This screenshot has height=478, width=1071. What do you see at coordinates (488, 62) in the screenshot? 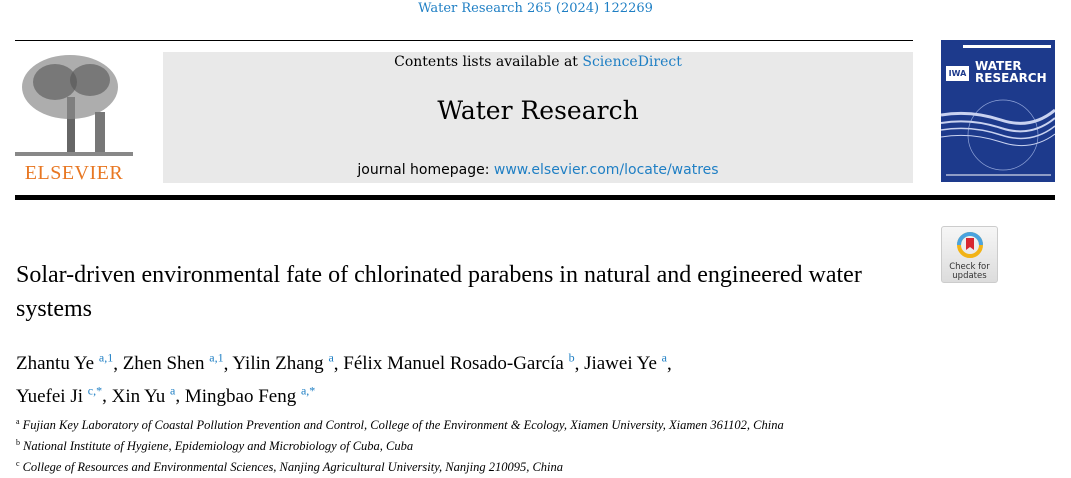
I see `contents-prefix: Contents lists available at` at bounding box center [488, 62].